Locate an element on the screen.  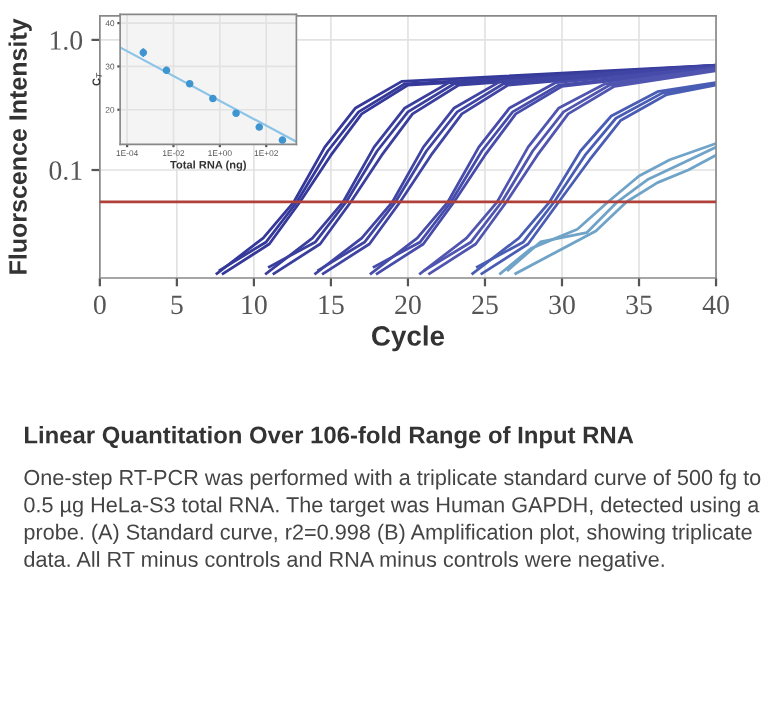
y-tick-label: 1.0 is located at coordinates (66, 40).